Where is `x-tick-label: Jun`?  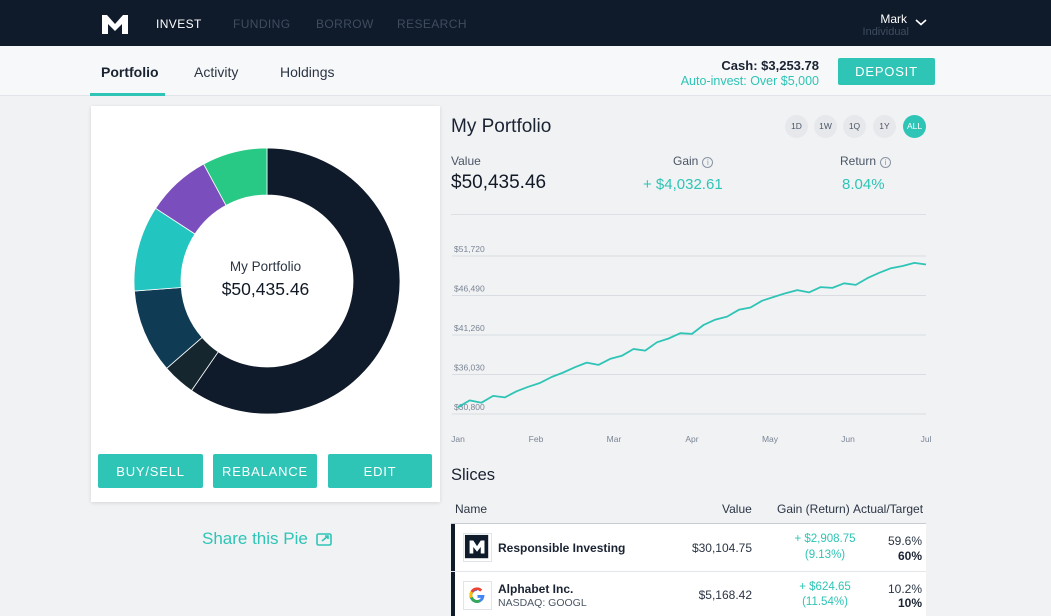 x-tick-label: Jun is located at coordinates (848, 439).